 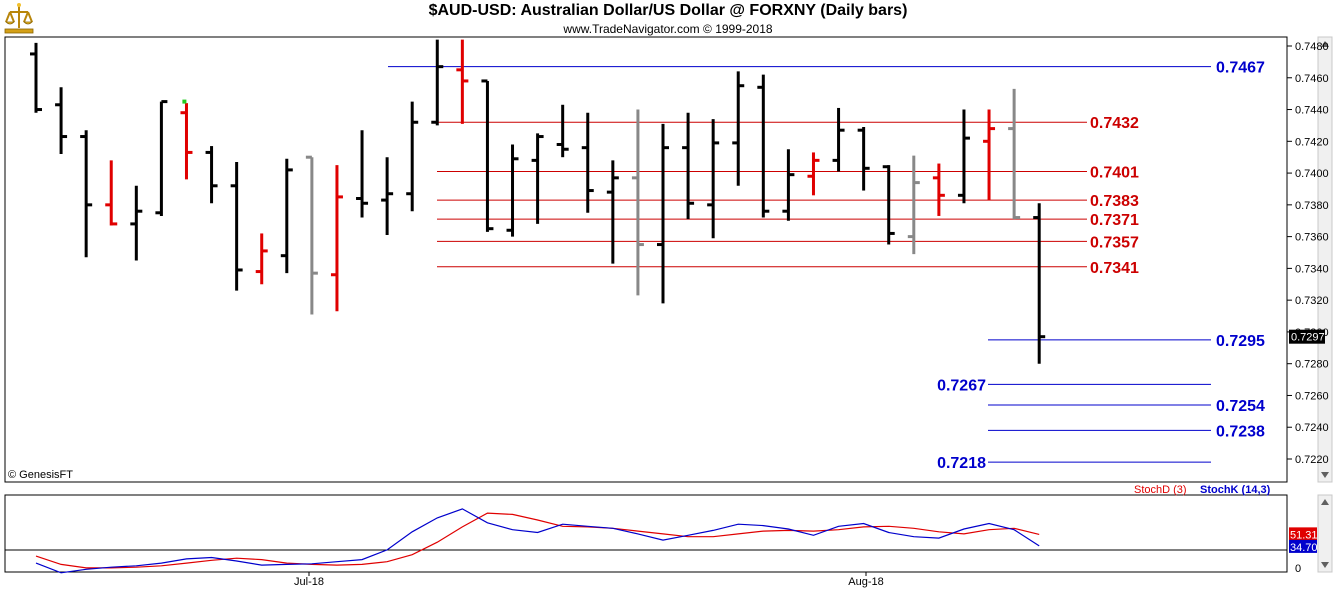 I want to click on level-label-0.7467: 0.7467, so click(x=1240, y=68).